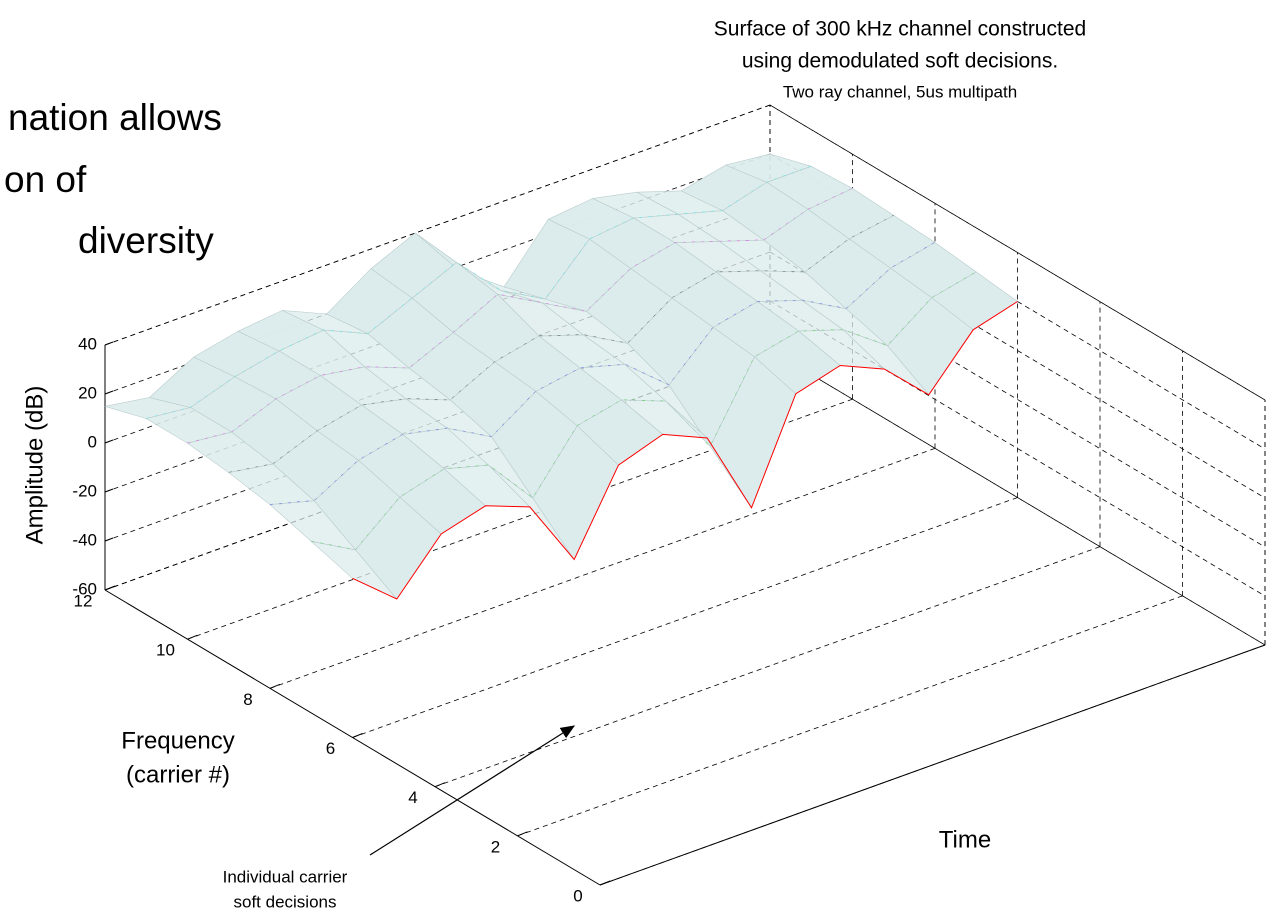  I want to click on slide-line: nation allows, so click(115, 117).